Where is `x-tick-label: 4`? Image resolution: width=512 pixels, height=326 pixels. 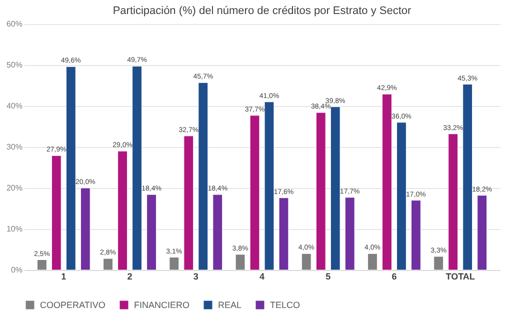 x-tick-label: 4 is located at coordinates (262, 277).